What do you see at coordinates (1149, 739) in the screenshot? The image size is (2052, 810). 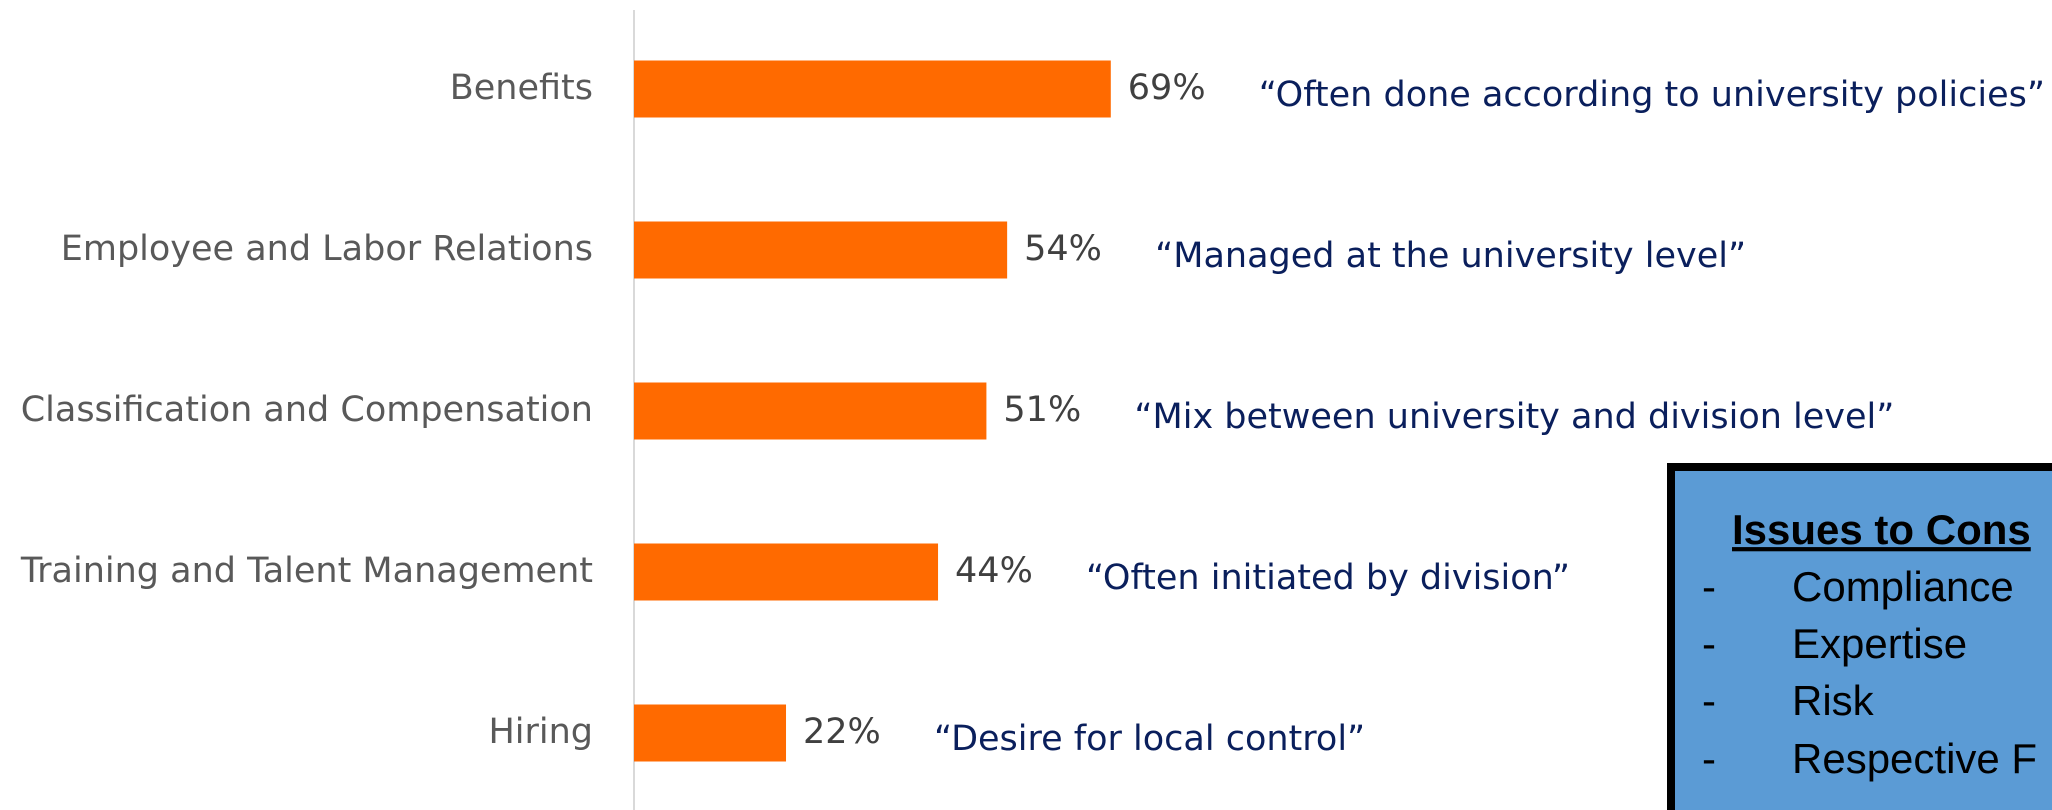 I see `annotation: “Desire for local control”` at bounding box center [1149, 739].